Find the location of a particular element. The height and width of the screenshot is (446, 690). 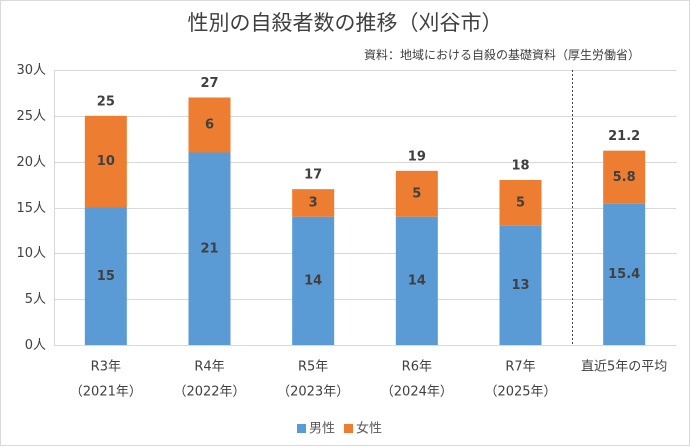

total-label-3: 19 is located at coordinates (417, 156).